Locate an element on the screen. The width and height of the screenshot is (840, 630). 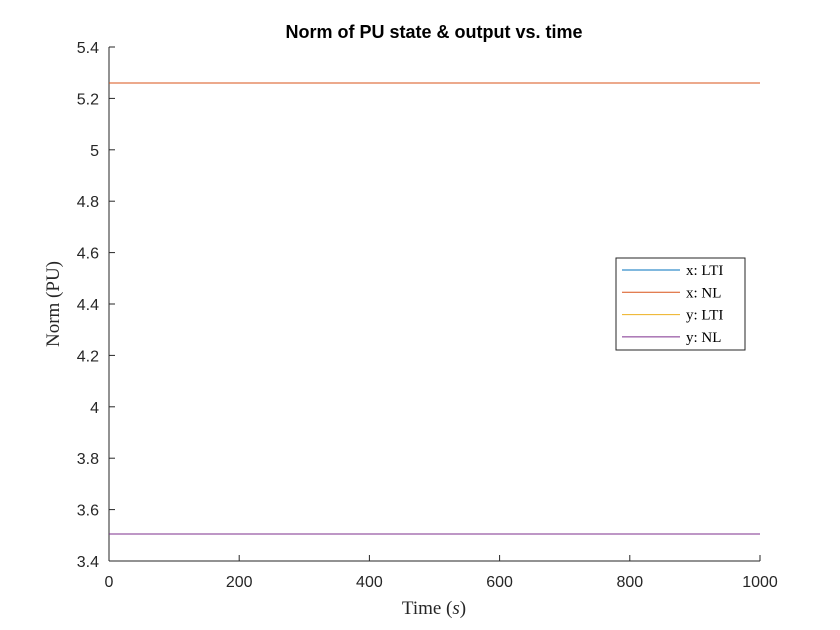
legend-entry: x: LTI is located at coordinates (704, 271).